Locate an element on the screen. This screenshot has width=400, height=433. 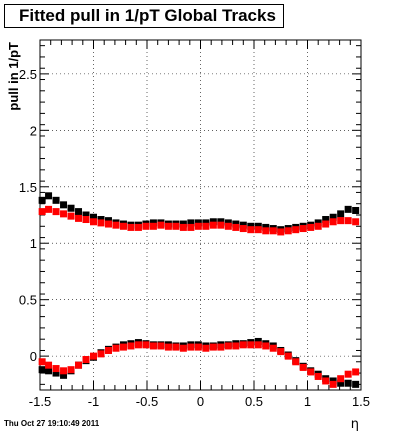
y-tick-label: 0 is located at coordinates (33, 356).